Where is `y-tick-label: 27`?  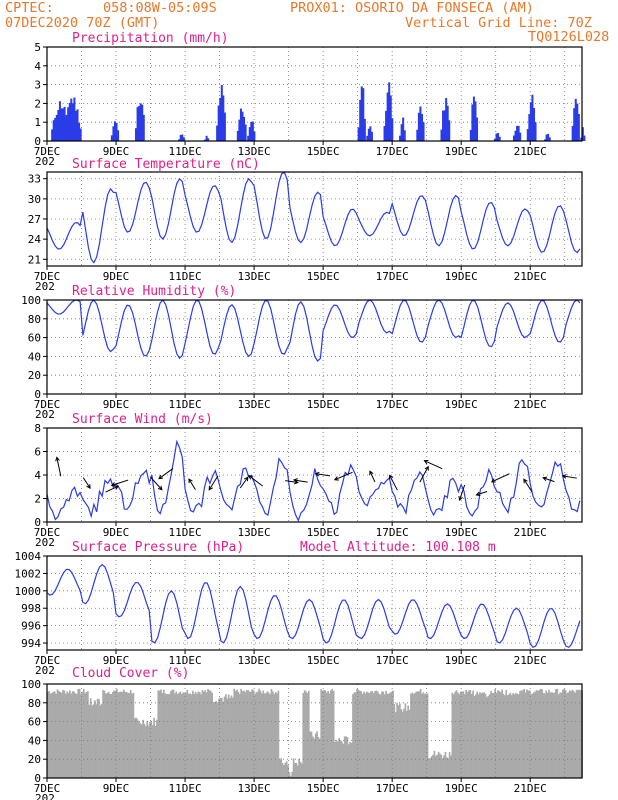 y-tick-label: 27 is located at coordinates (34, 219).